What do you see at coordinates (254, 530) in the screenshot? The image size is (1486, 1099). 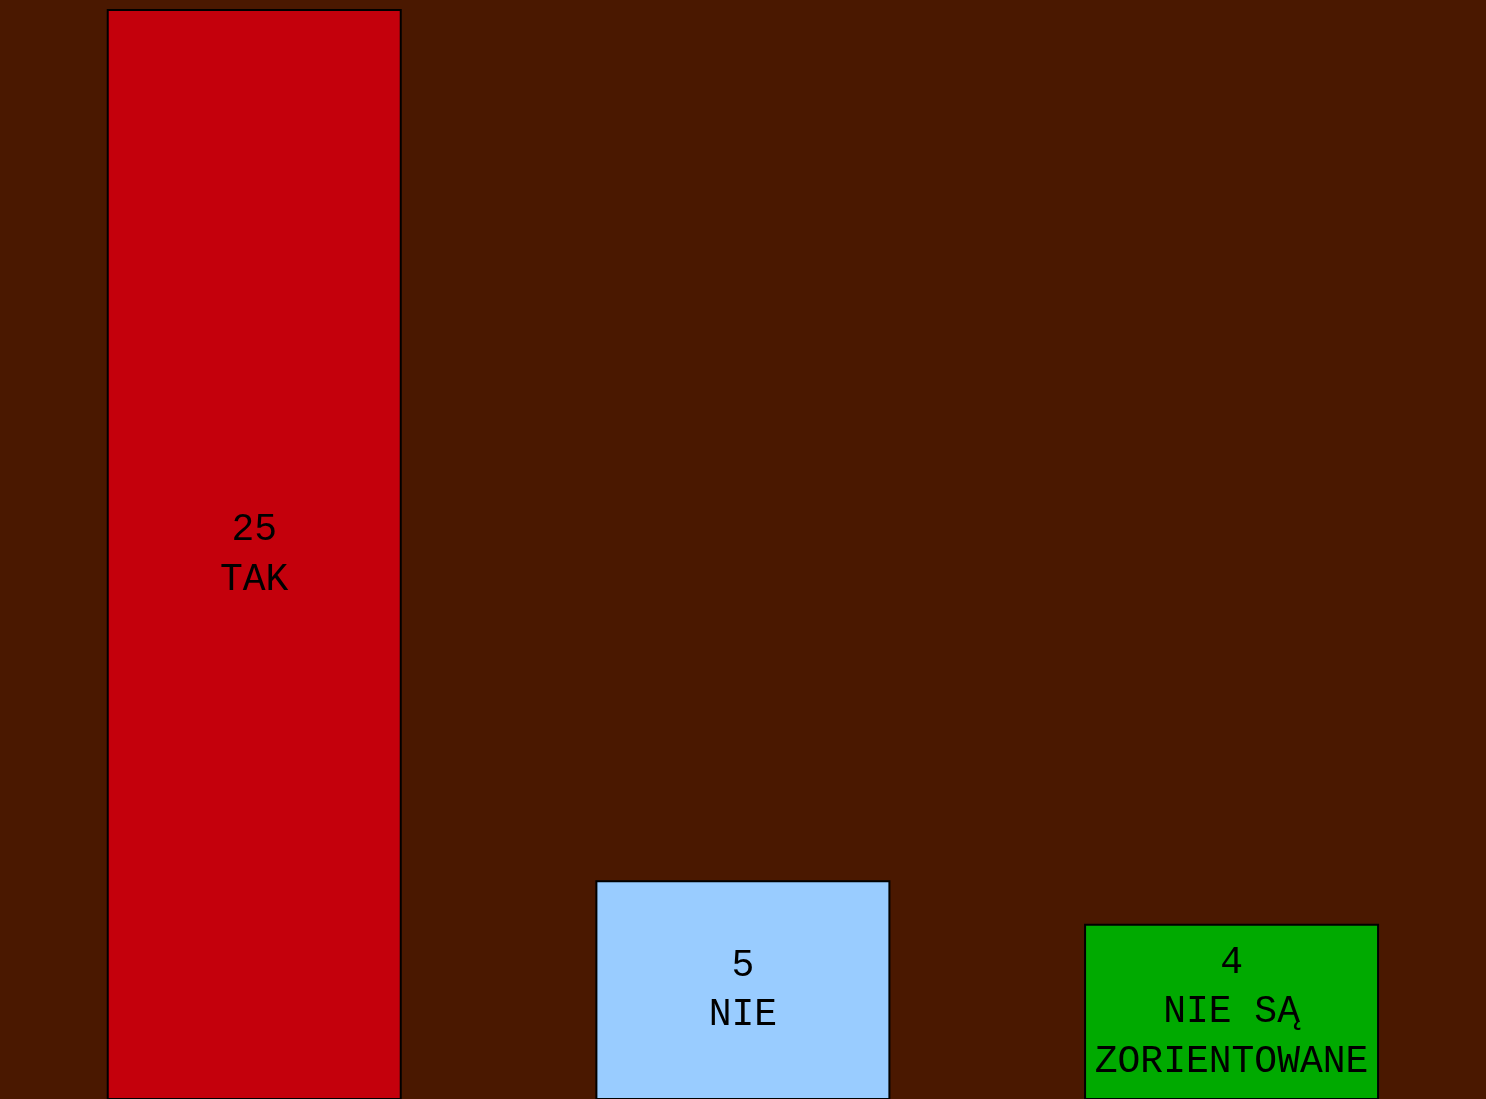 I see `data-label: 25` at bounding box center [254, 530].